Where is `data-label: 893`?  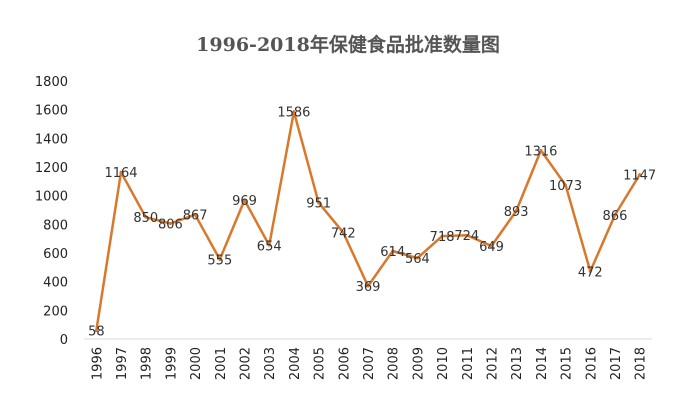
data-label: 893 is located at coordinates (516, 212).